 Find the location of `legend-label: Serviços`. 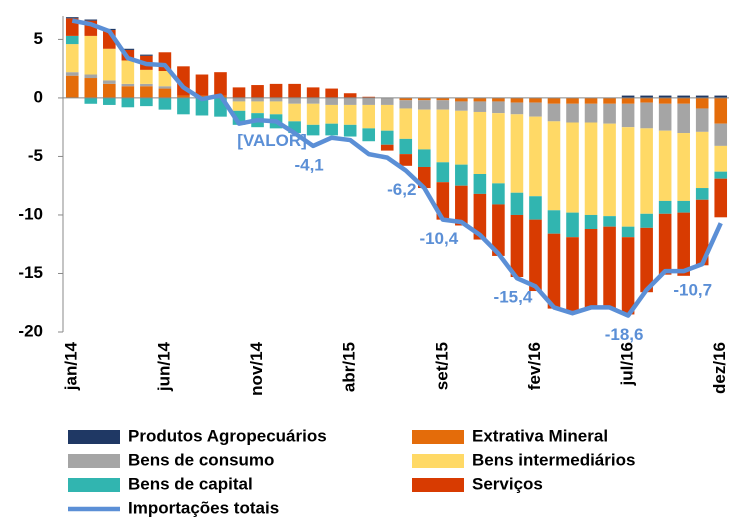

legend-label: Serviços is located at coordinates (507, 483).